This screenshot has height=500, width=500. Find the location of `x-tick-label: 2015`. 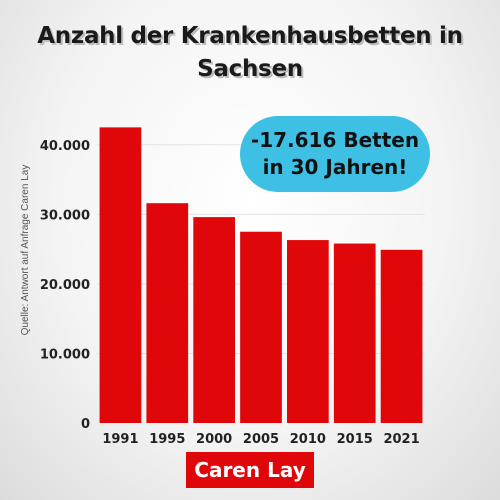

x-tick-label: 2015 is located at coordinates (355, 439).